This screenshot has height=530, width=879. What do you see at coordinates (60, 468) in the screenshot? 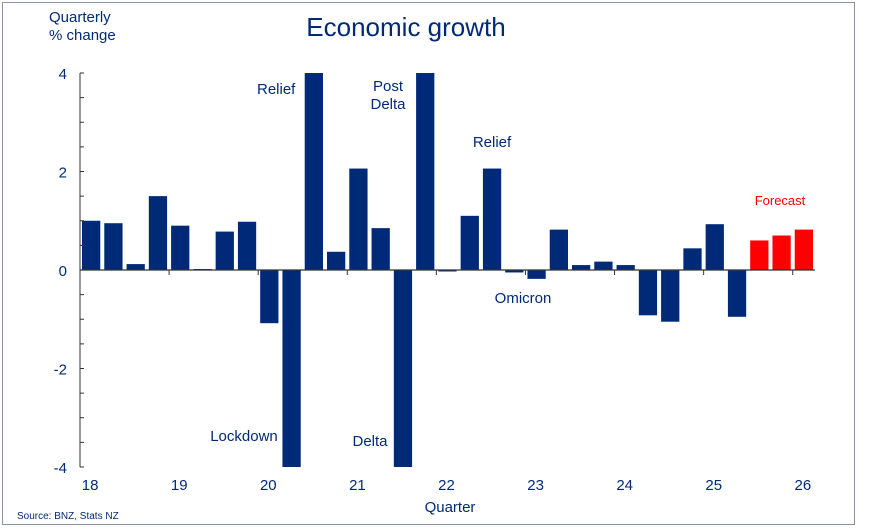
I see `y-tick-label: -4` at bounding box center [60, 468].